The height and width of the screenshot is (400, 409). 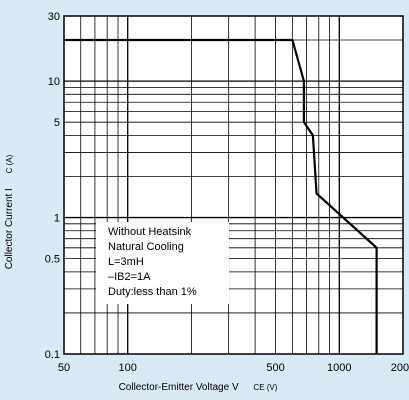 I want to click on y-tick-label: 1, so click(x=57, y=219).